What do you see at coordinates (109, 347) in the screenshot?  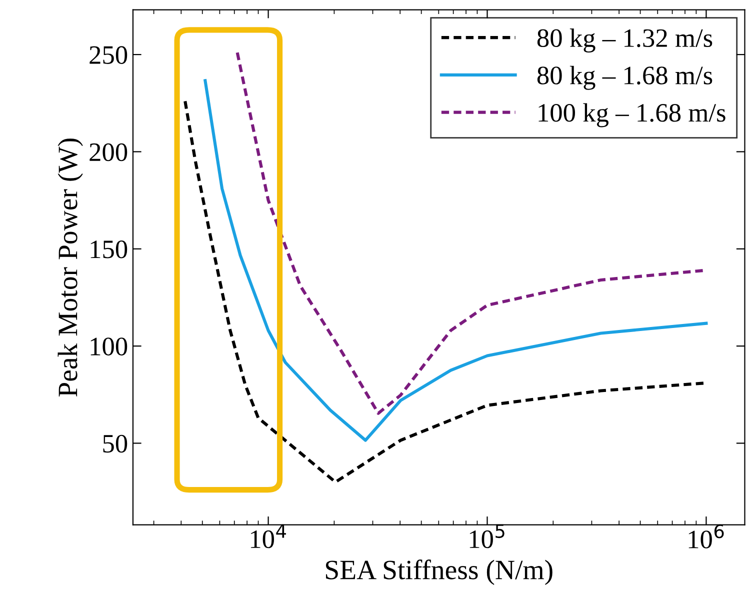 I see `y-tick-label: 100` at bounding box center [109, 347].